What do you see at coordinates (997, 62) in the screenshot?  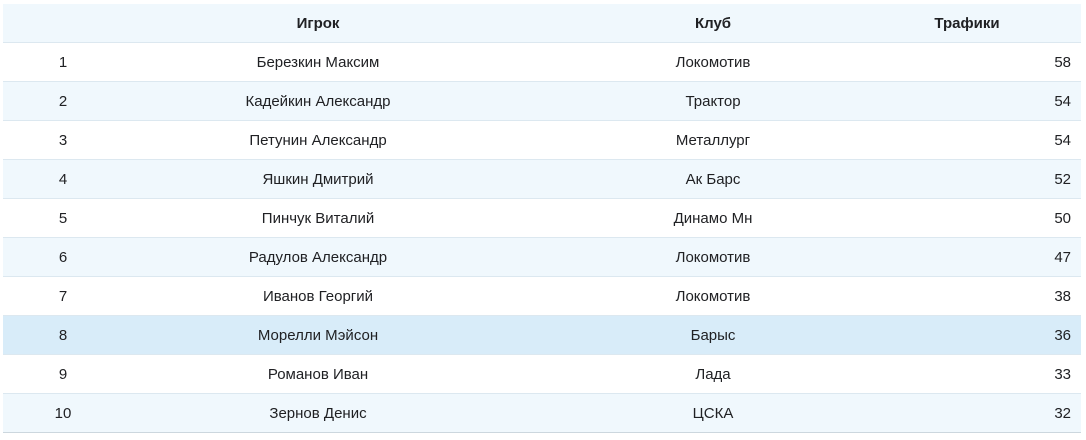 I see `traffic-cell: 58` at bounding box center [997, 62].